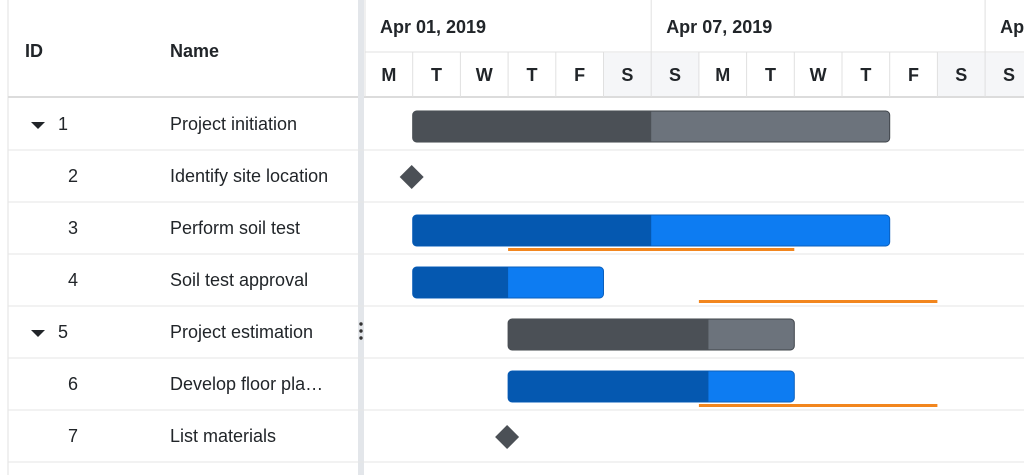 This screenshot has width=1024, height=475. Describe the element at coordinates (73, 280) in the screenshot. I see `task-id: 4` at that location.